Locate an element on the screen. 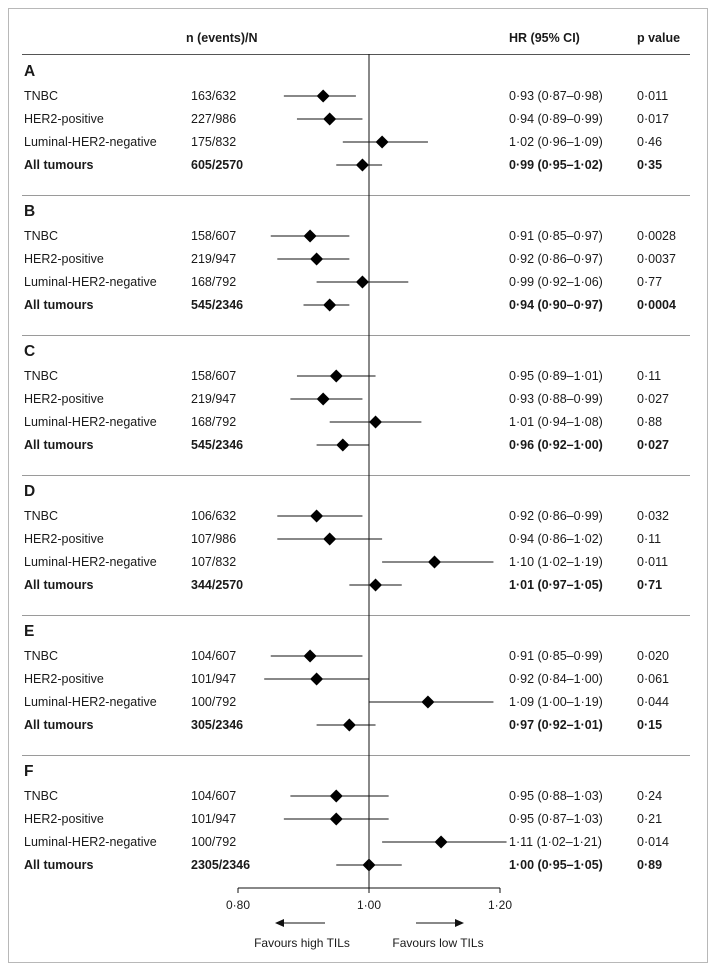  row-p-value: 0·89 is located at coordinates (650, 865).